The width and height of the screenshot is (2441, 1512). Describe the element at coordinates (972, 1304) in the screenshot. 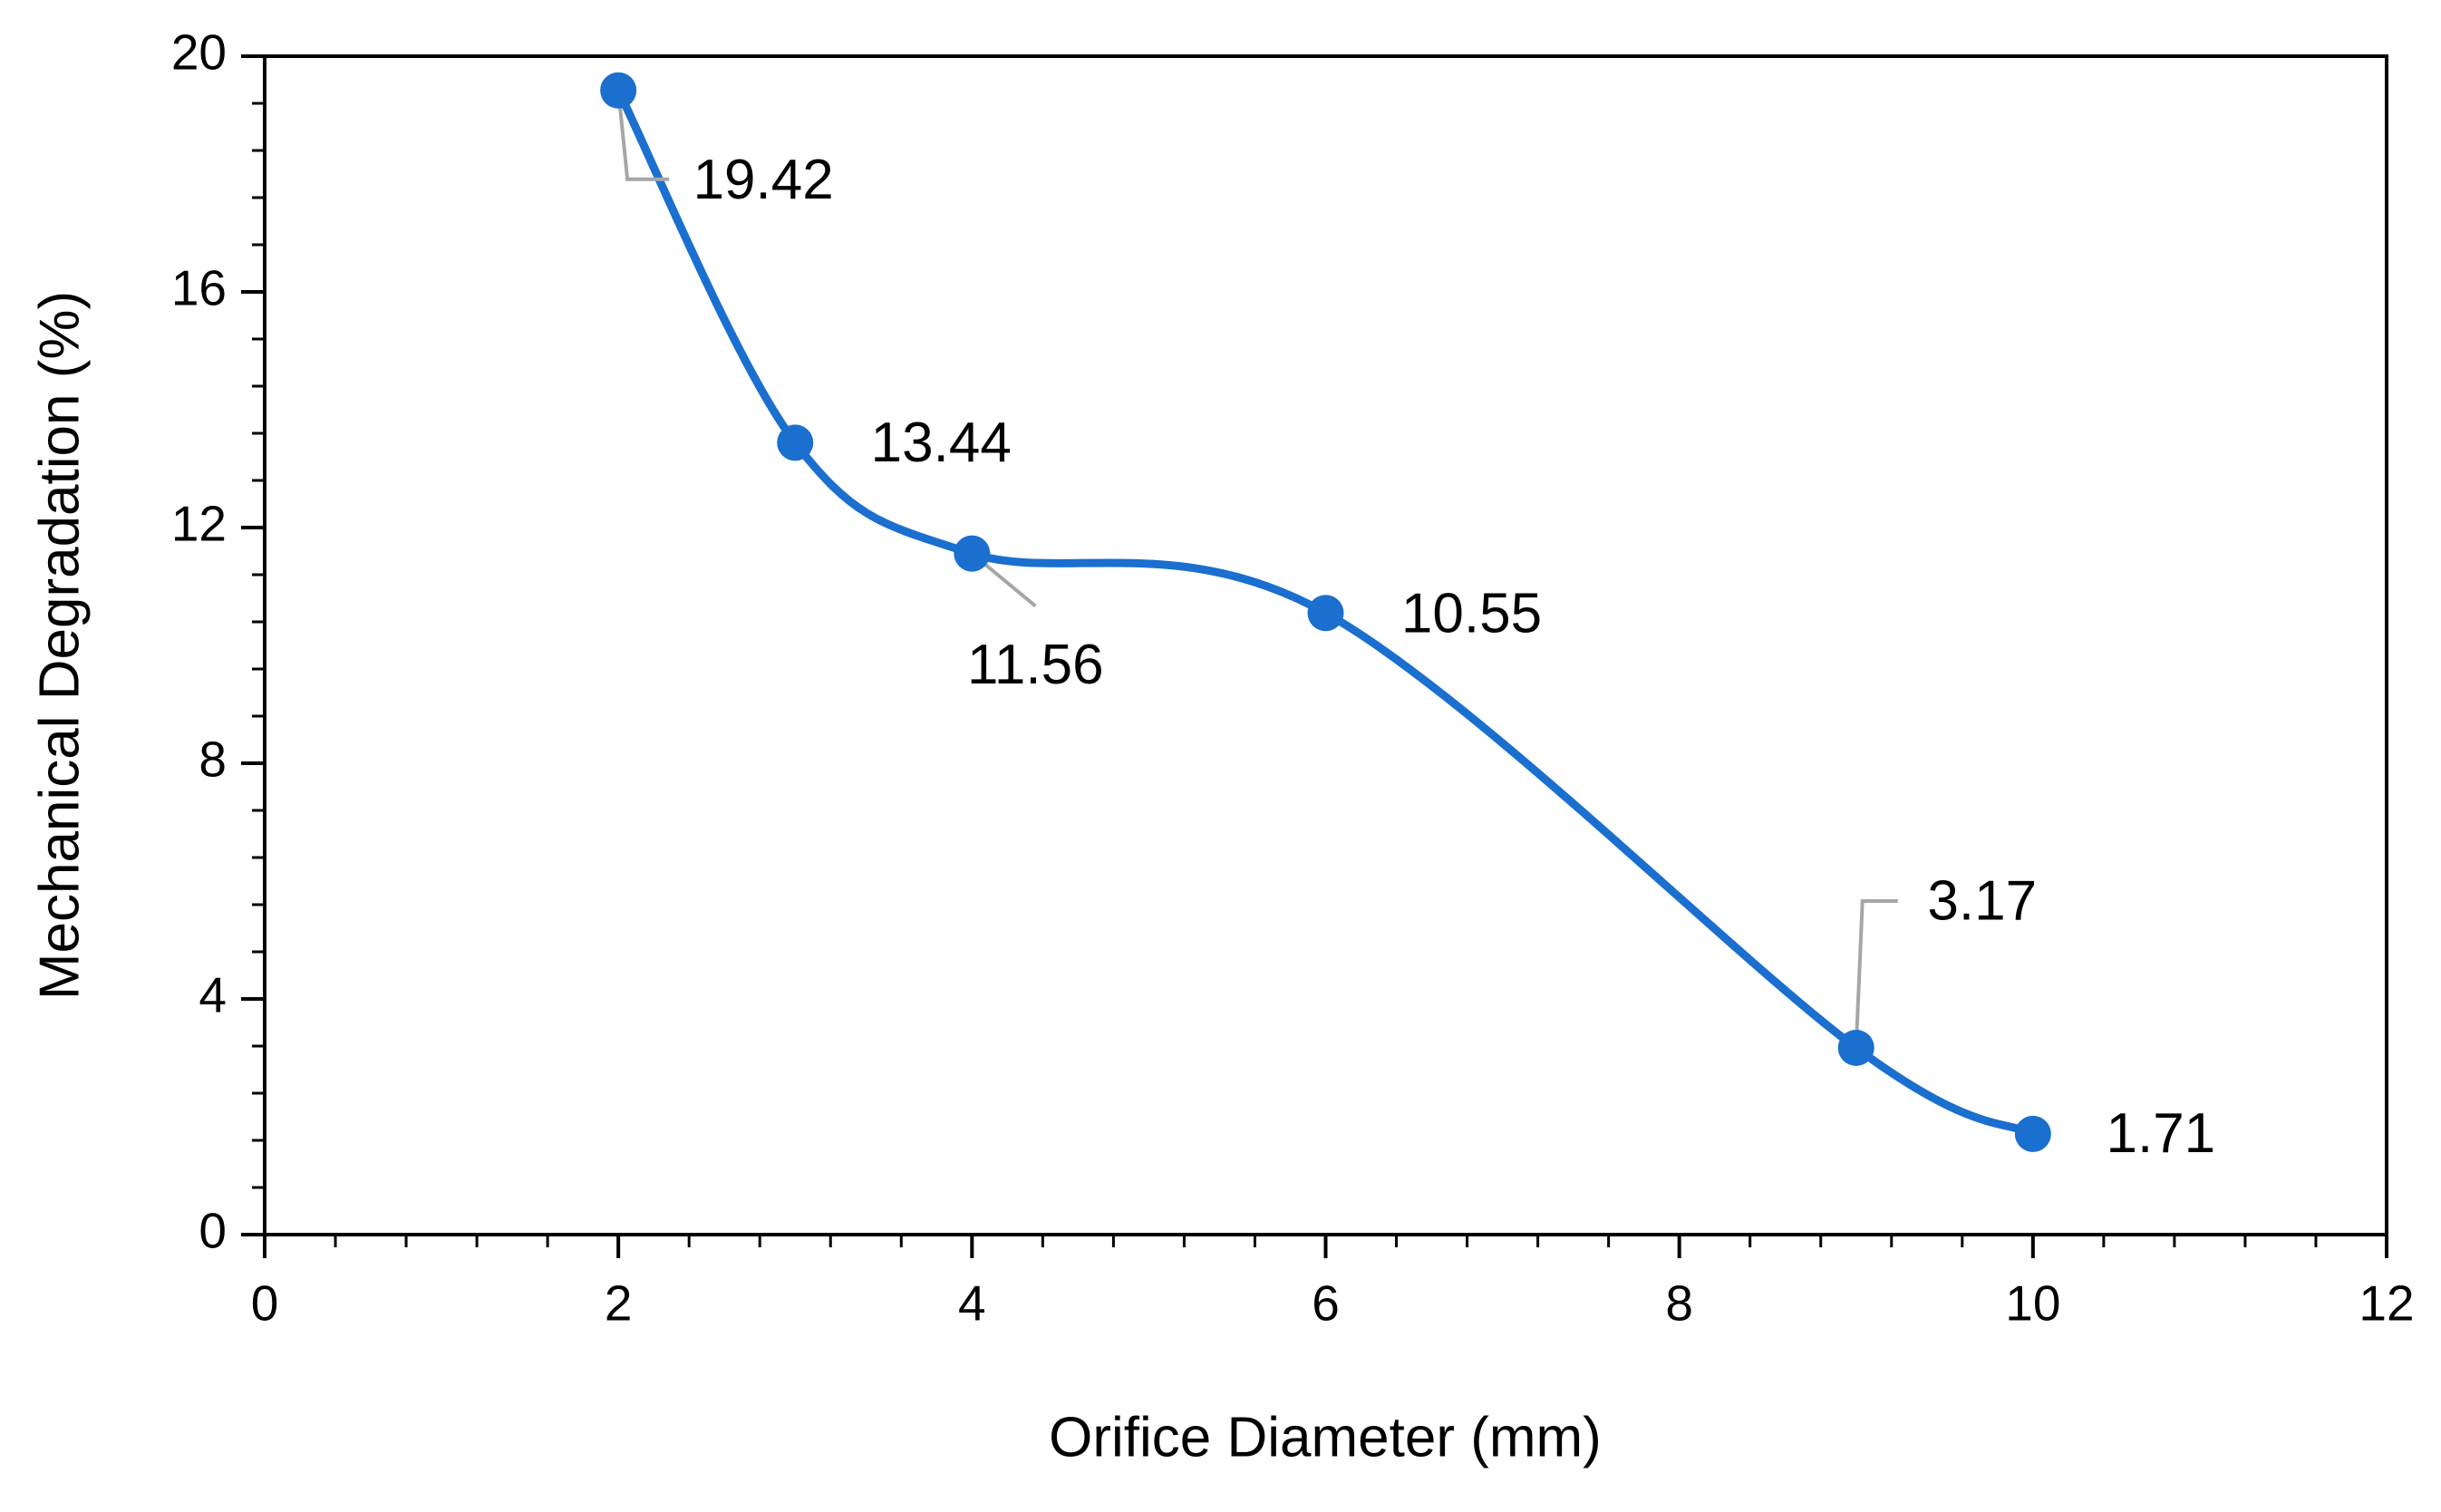

I see `x-tick-label: 4` at that location.